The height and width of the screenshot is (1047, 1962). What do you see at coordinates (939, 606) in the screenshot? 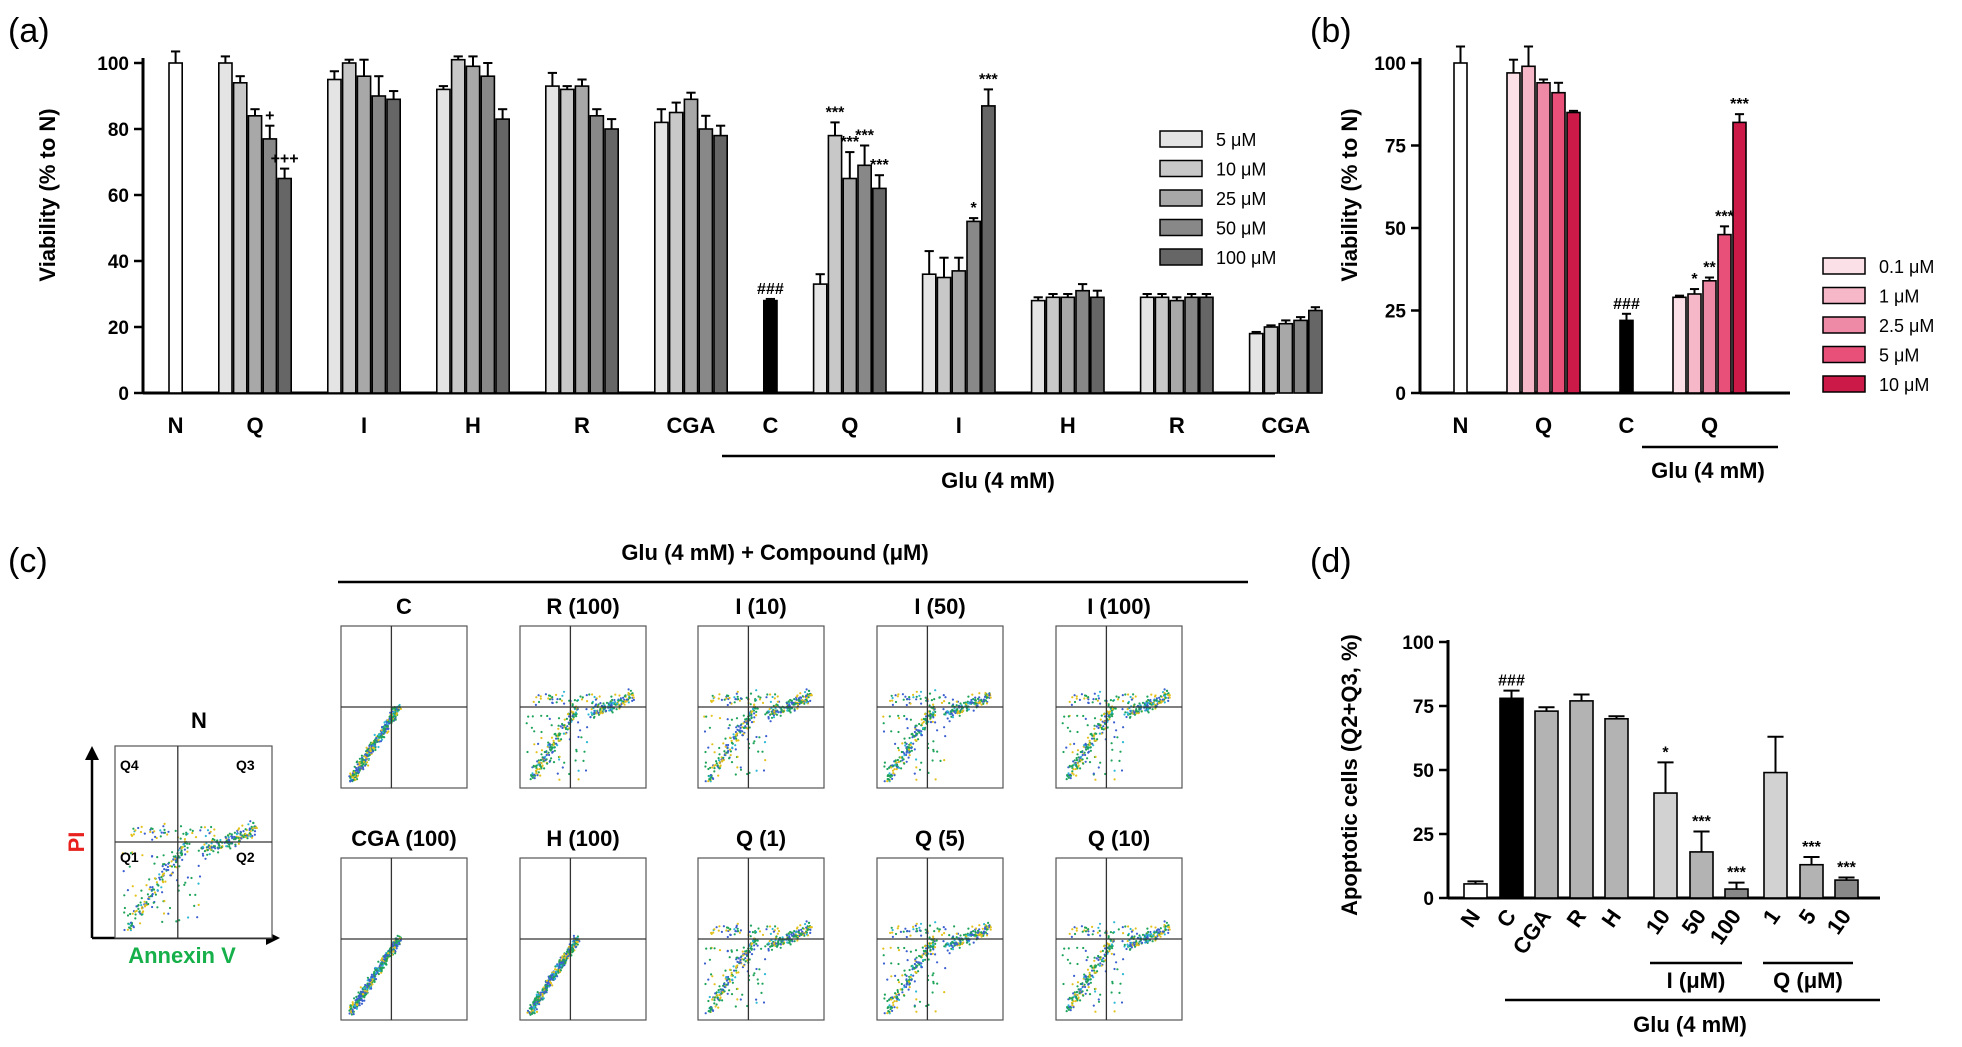
I see `facs-plot-title: I (50)` at bounding box center [939, 606].